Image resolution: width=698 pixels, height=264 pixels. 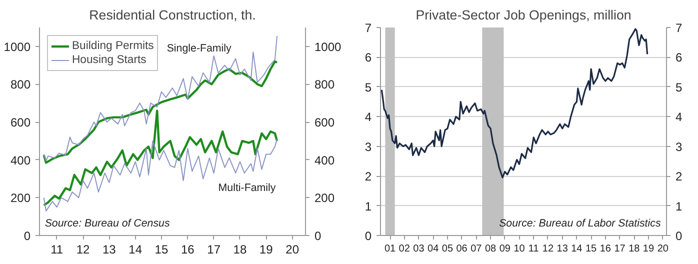 I want to click on y-tick-label: 6, so click(x=368, y=57).